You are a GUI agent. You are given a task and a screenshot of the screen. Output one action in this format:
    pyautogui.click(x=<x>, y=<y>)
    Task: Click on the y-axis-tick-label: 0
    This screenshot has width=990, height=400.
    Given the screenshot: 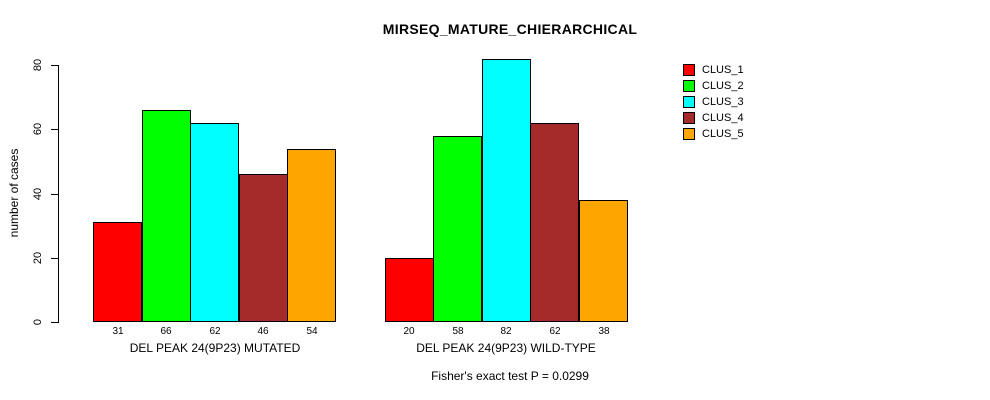 What is the action you would take?
    pyautogui.click(x=38, y=322)
    